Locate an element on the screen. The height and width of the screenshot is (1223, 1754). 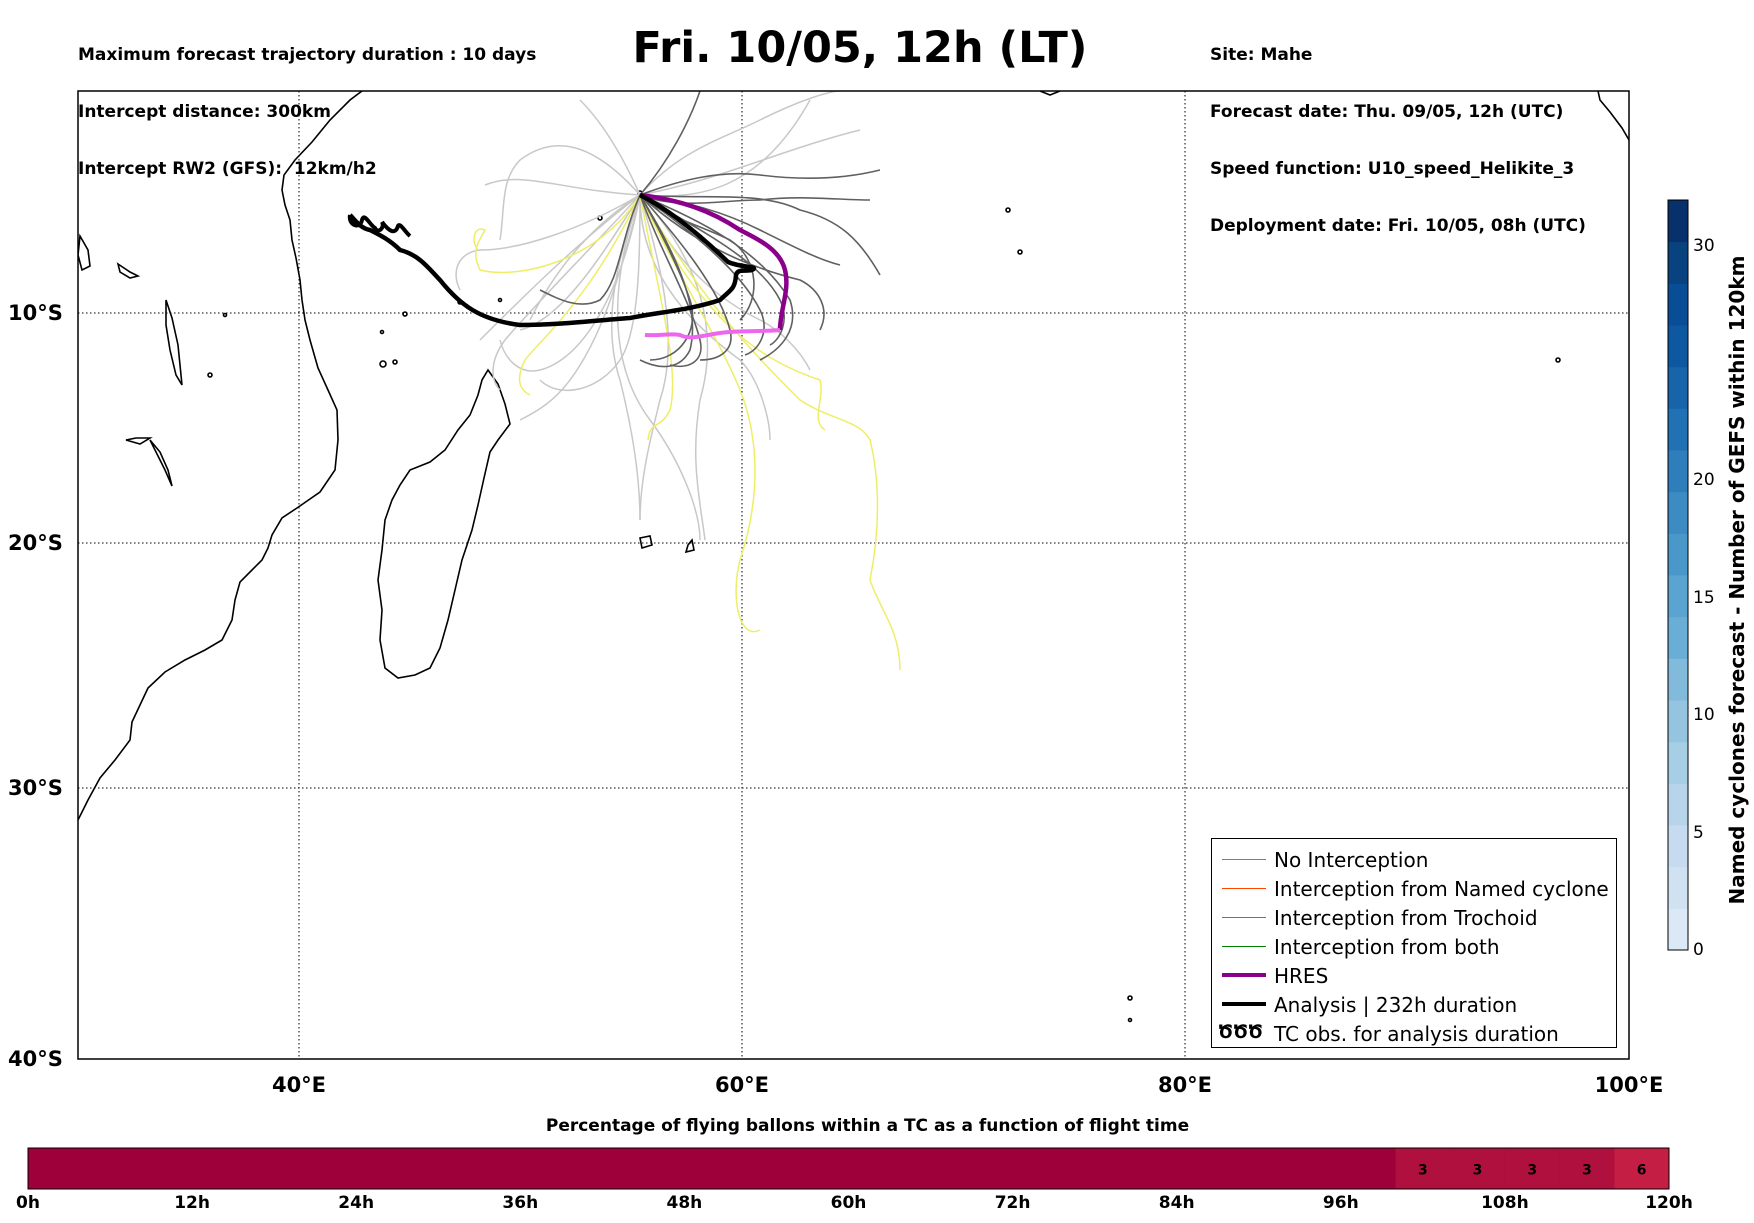
legend-label: Interception from Named cyclone is located at coordinates (1441, 889).